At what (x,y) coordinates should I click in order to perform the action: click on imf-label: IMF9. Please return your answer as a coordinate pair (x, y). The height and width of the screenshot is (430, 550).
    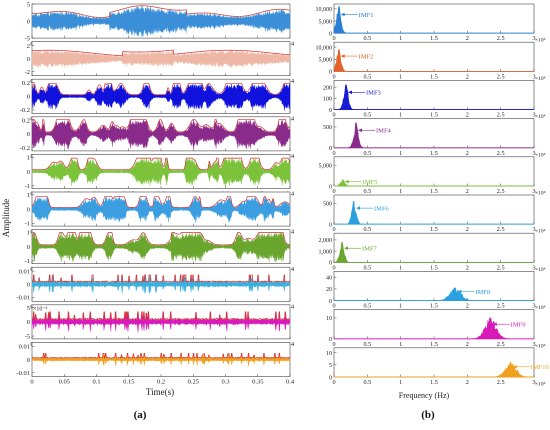
    Looking at the image, I should click on (518, 325).